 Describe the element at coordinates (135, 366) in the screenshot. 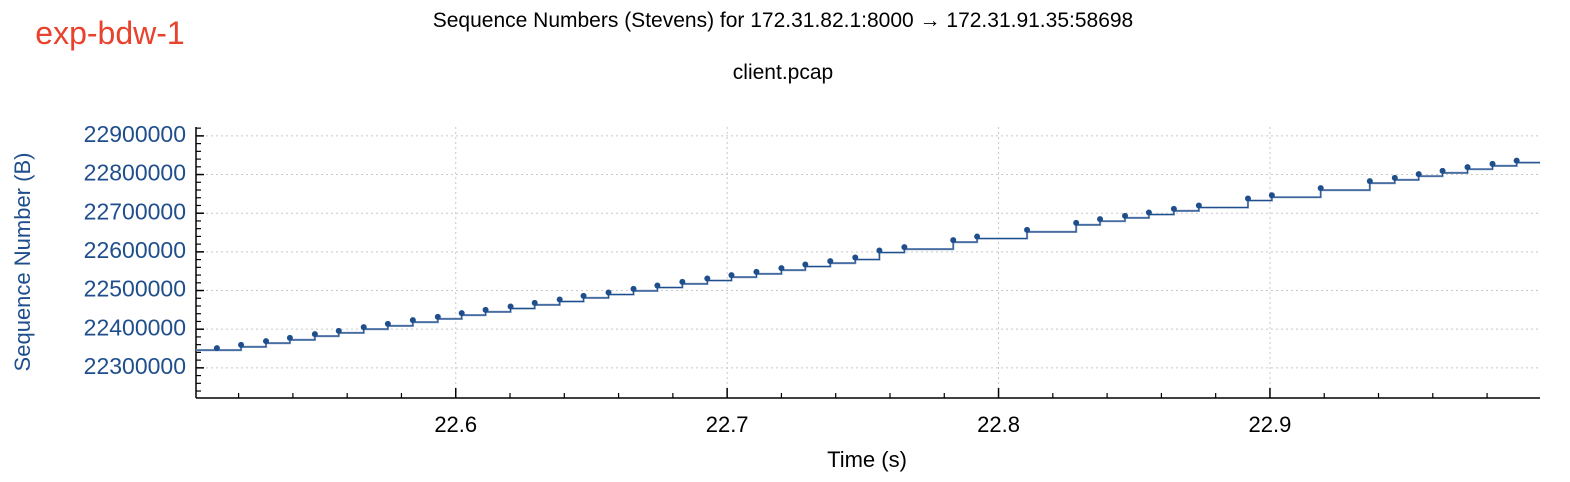

I see `y-tick-label: 22300000` at that location.